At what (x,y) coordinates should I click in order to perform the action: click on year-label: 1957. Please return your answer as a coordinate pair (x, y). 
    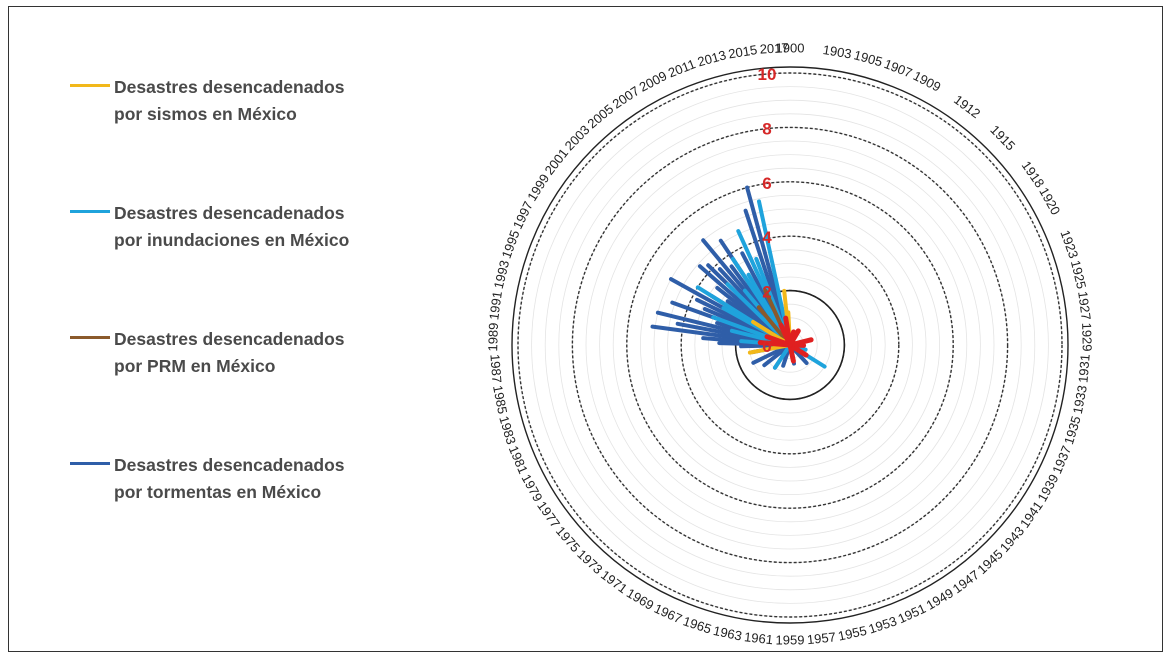
    Looking at the image, I should click on (821, 638).